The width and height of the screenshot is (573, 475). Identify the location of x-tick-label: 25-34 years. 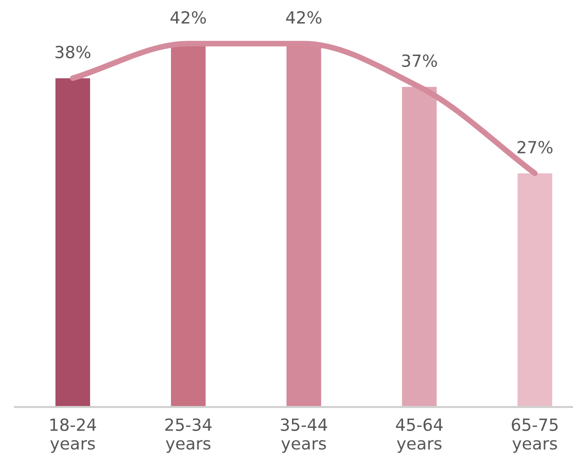
(188, 435).